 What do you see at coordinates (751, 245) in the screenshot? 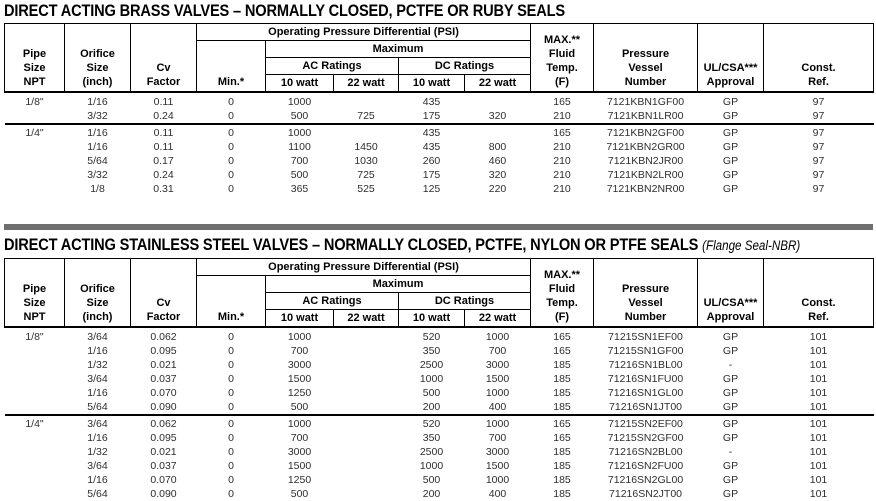
I see `section-title-suffix: (Flange Seal-NBR)` at bounding box center [751, 245].